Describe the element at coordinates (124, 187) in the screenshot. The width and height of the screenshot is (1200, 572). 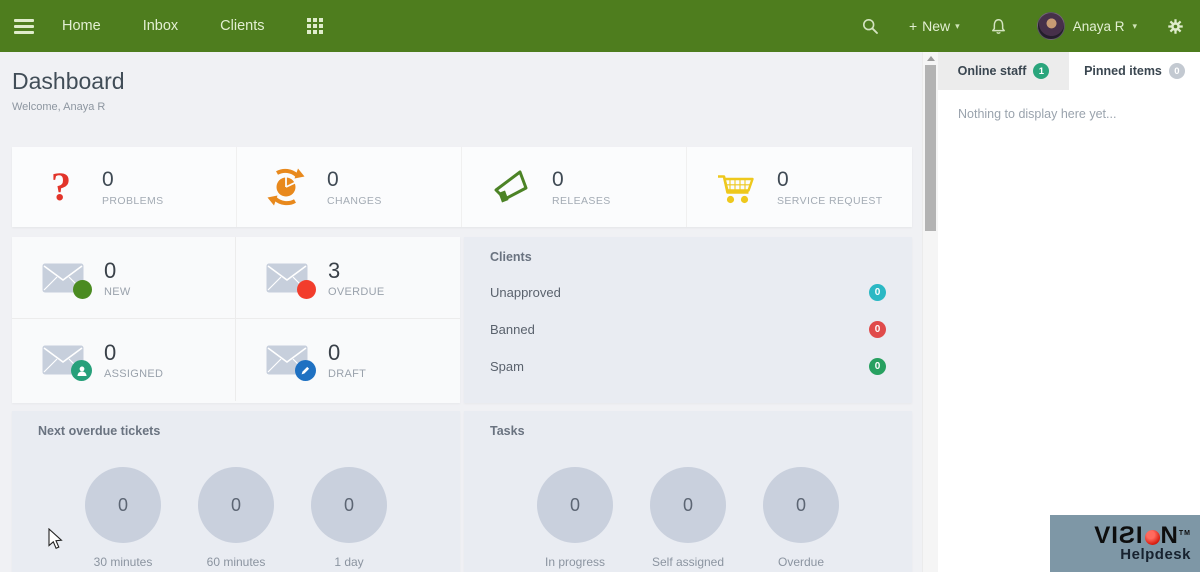
I see `stat-problems: ? 0 PROBLEMS` at that location.